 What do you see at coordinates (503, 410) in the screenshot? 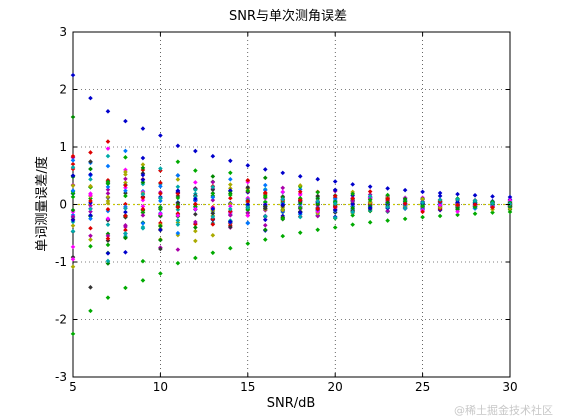
I see `watermark: @稀土掘金技术社区` at bounding box center [503, 410].